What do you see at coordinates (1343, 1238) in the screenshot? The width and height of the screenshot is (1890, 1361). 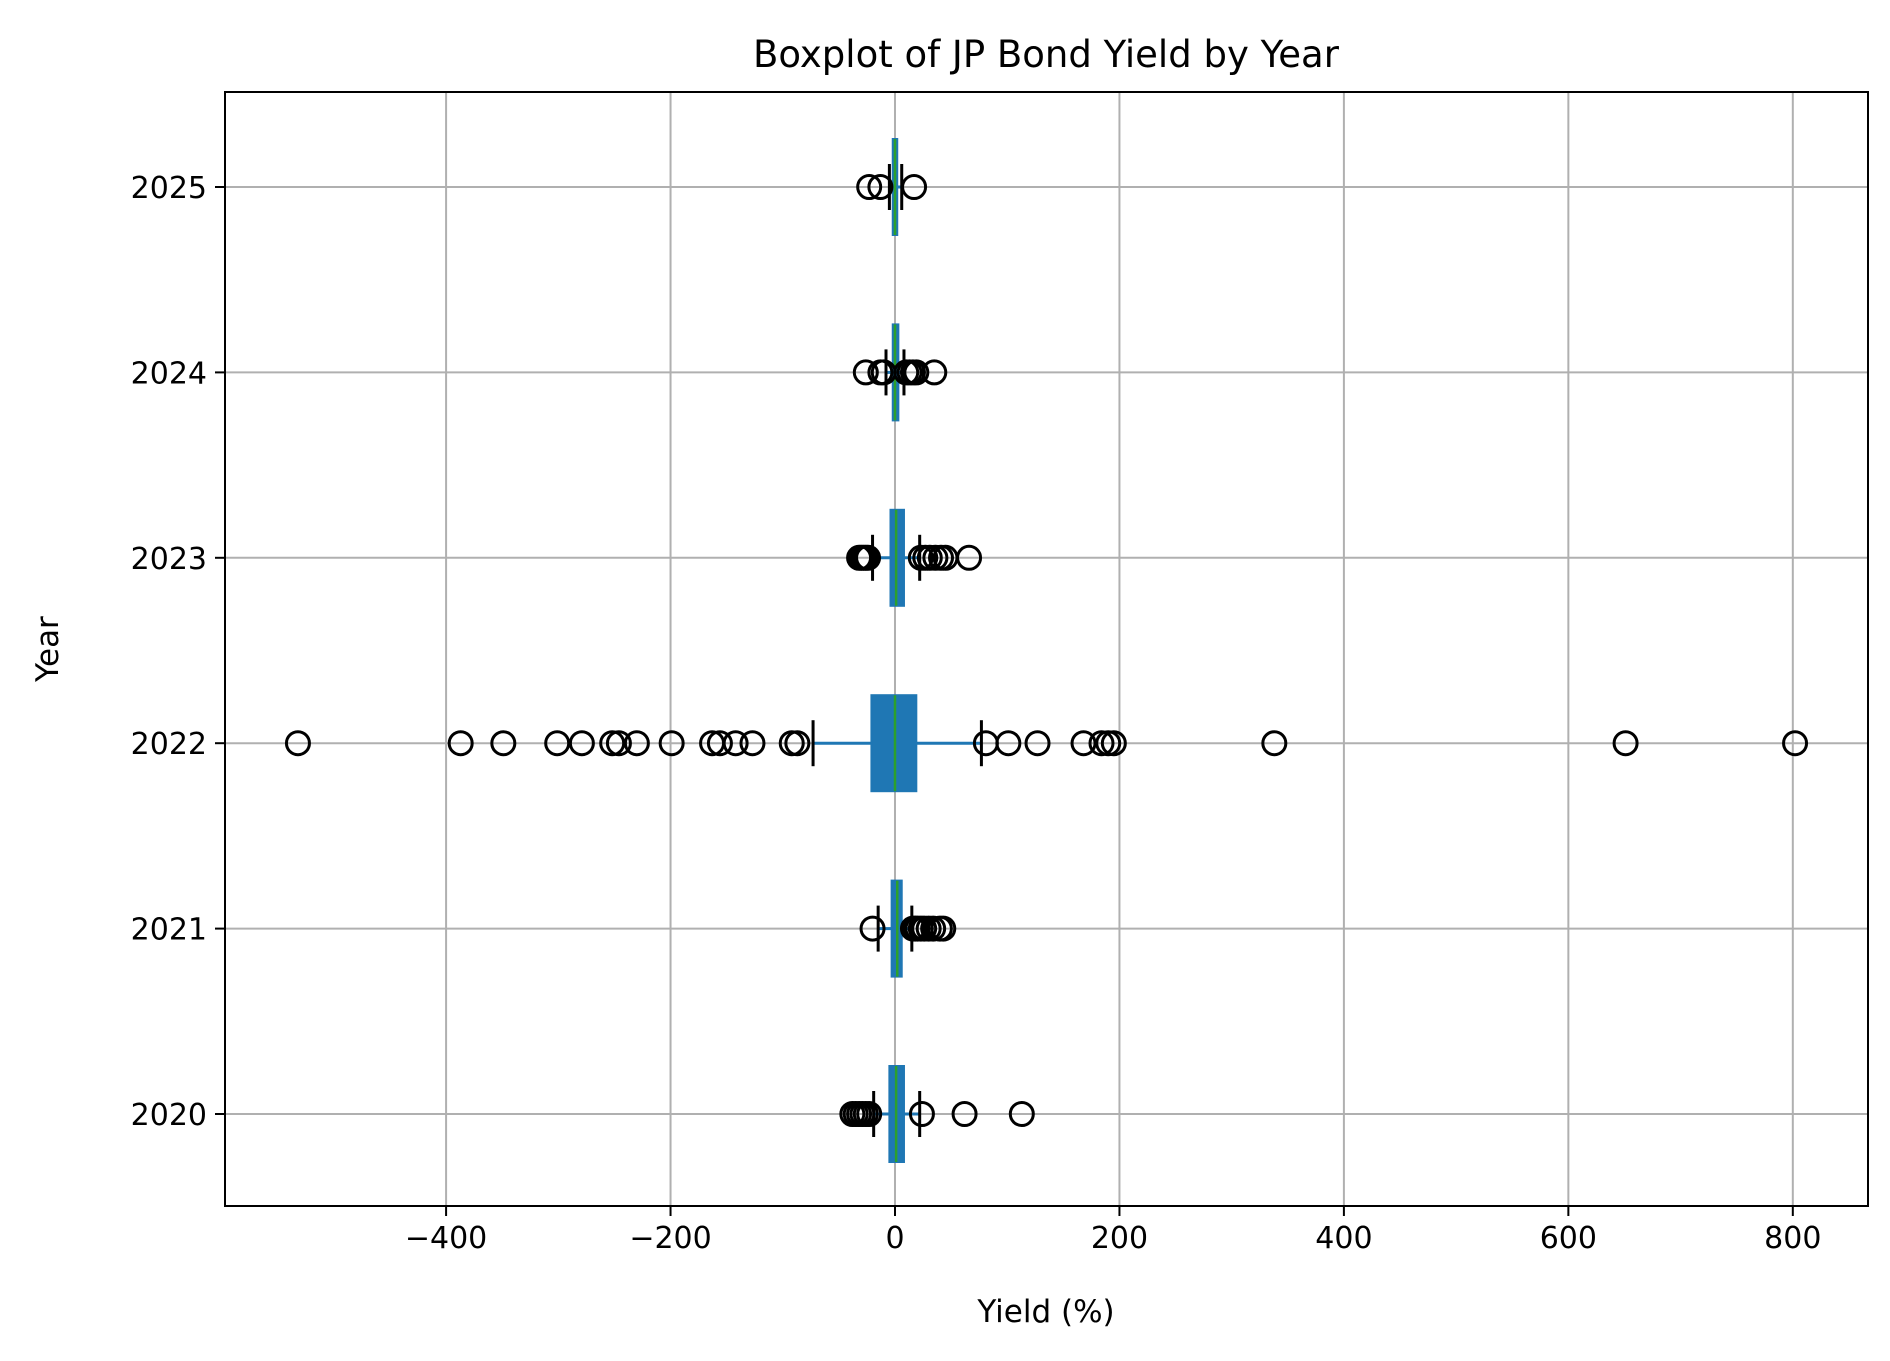 I see `x-tick-label: 400` at bounding box center [1343, 1238].